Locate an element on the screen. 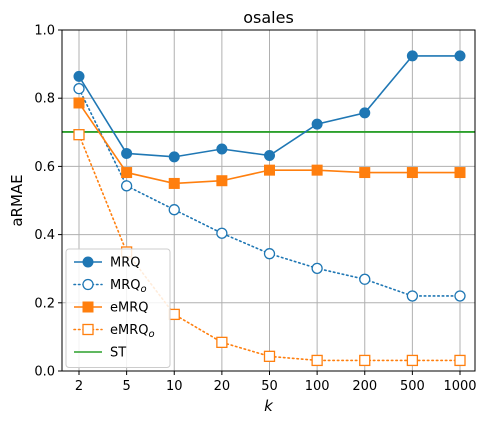 Image resolution: width=489 pixels, height=423 pixels. y-tick-label: 0.6 is located at coordinates (44, 167).